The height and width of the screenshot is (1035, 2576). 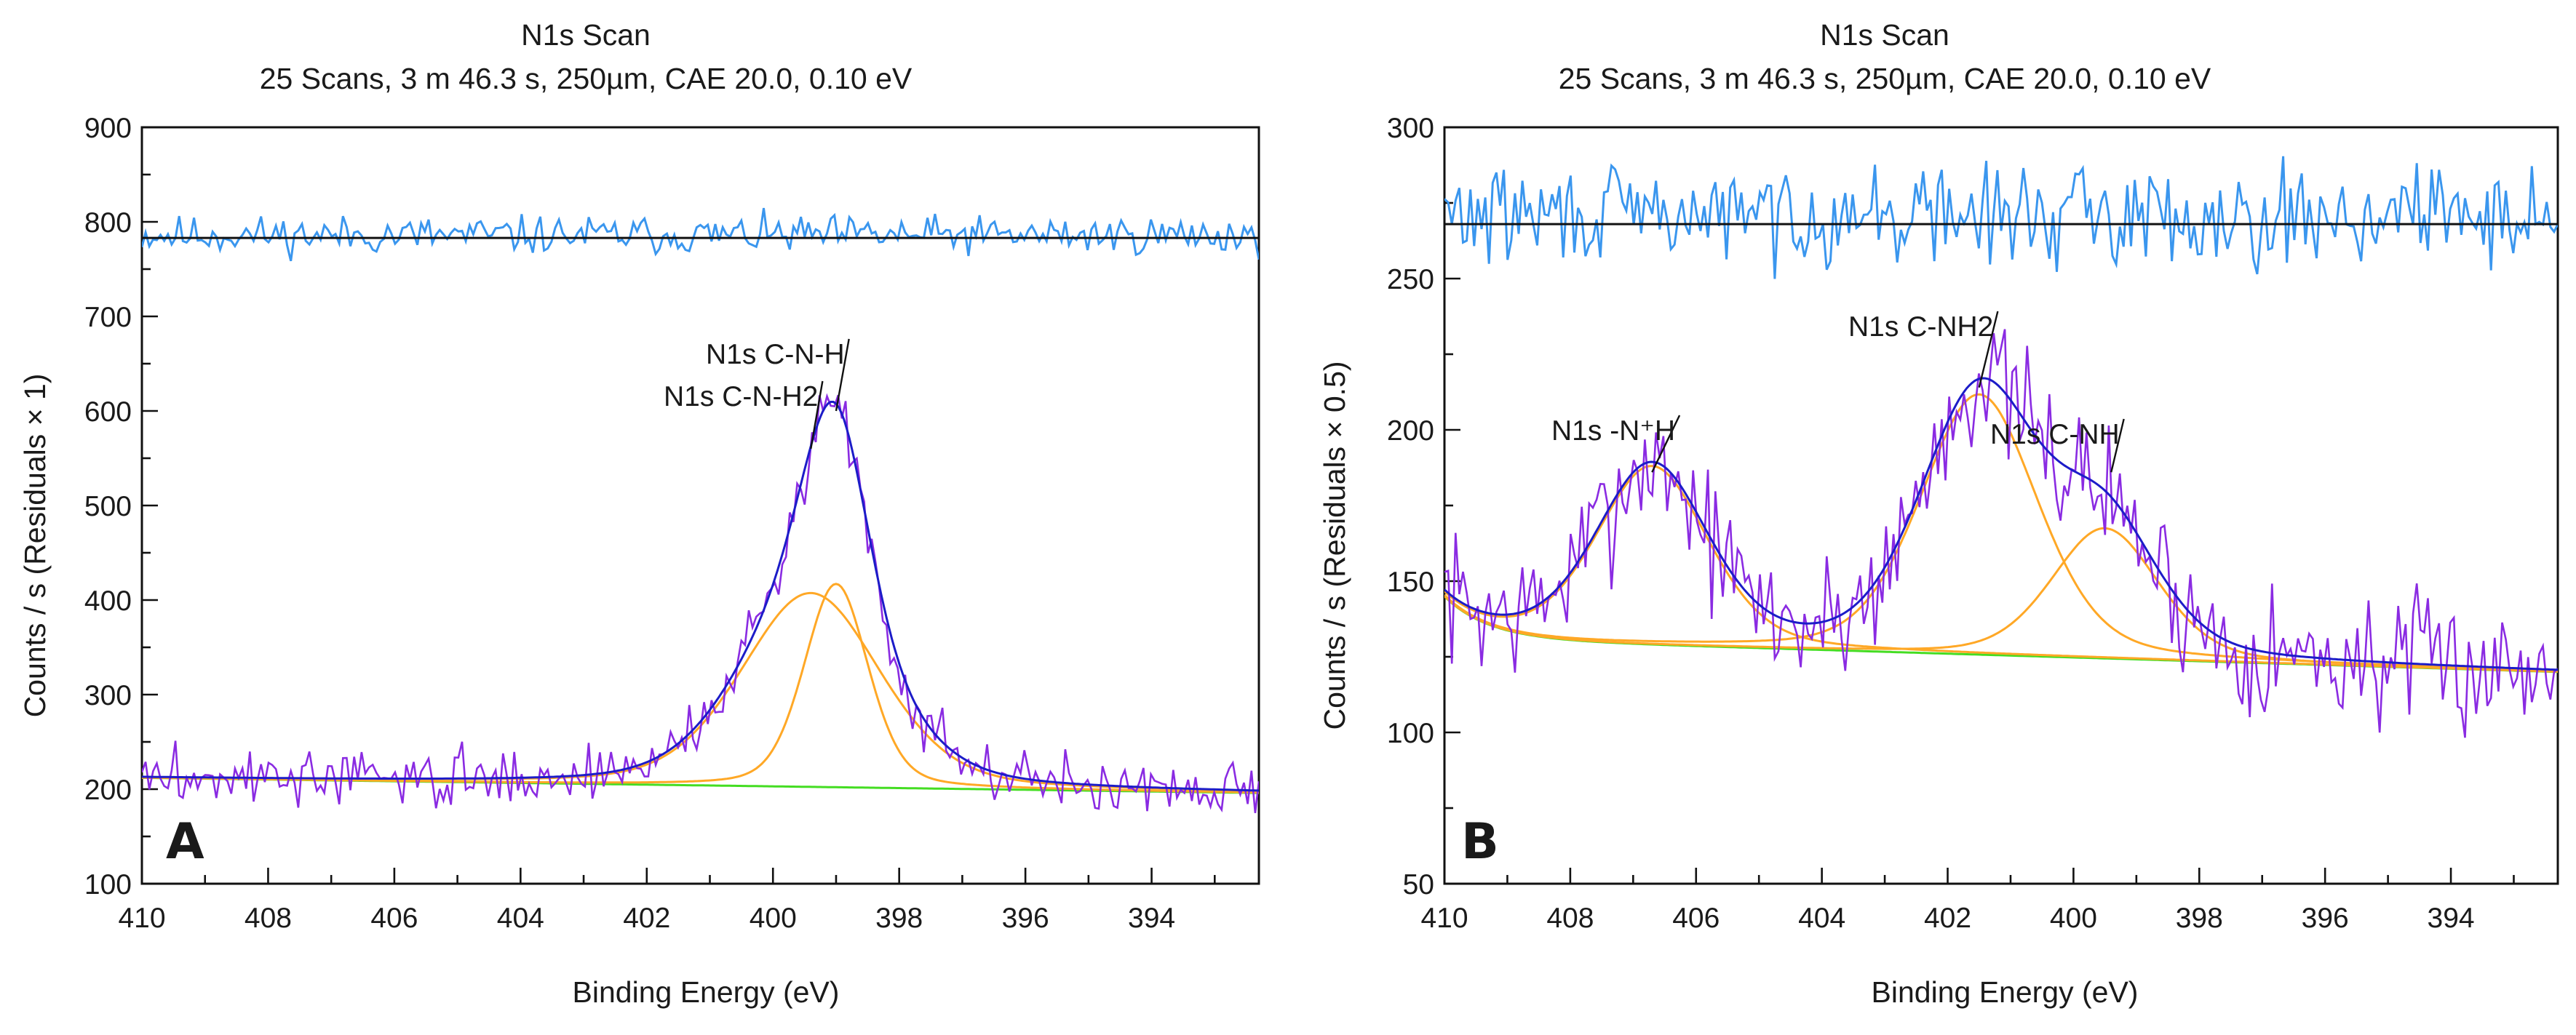 What do you see at coordinates (1920, 327) in the screenshot?
I see `peak-label-cnh2: N1s C-NH2` at bounding box center [1920, 327].